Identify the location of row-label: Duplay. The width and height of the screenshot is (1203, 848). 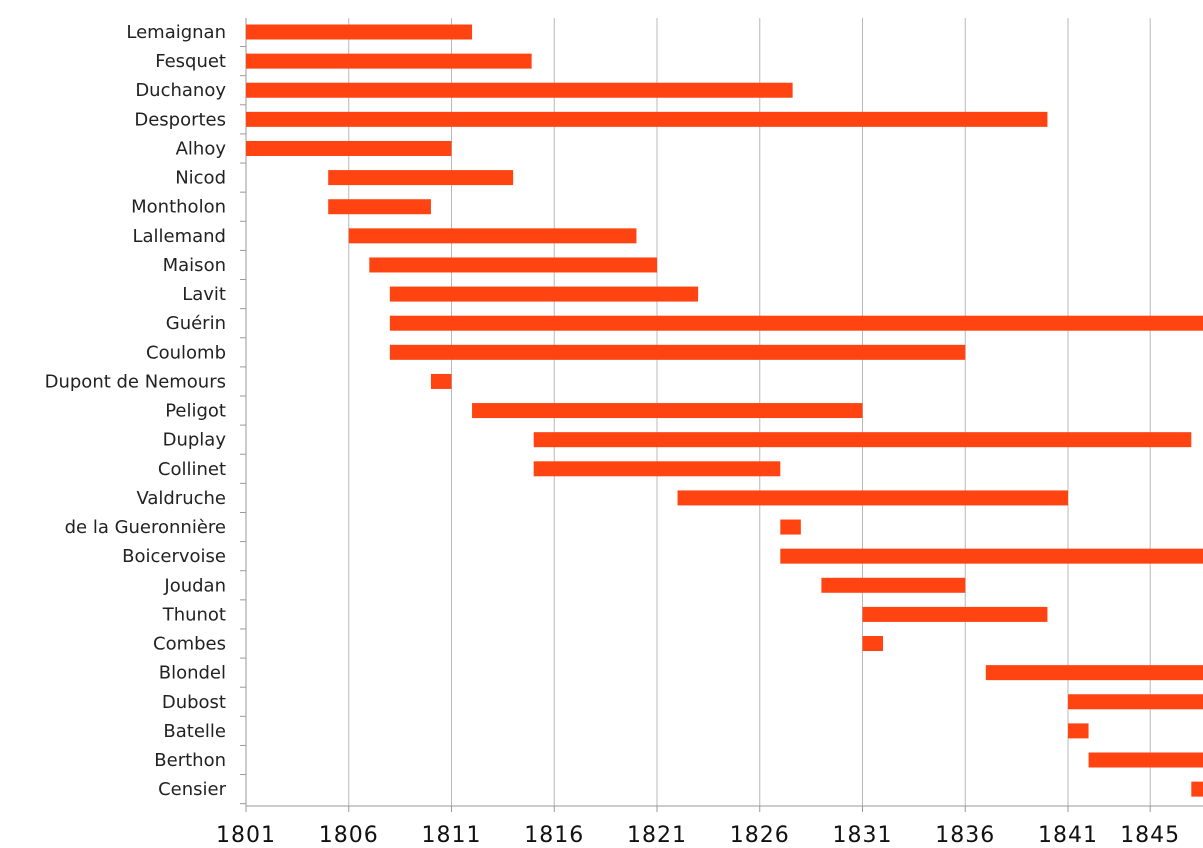
(195, 440).